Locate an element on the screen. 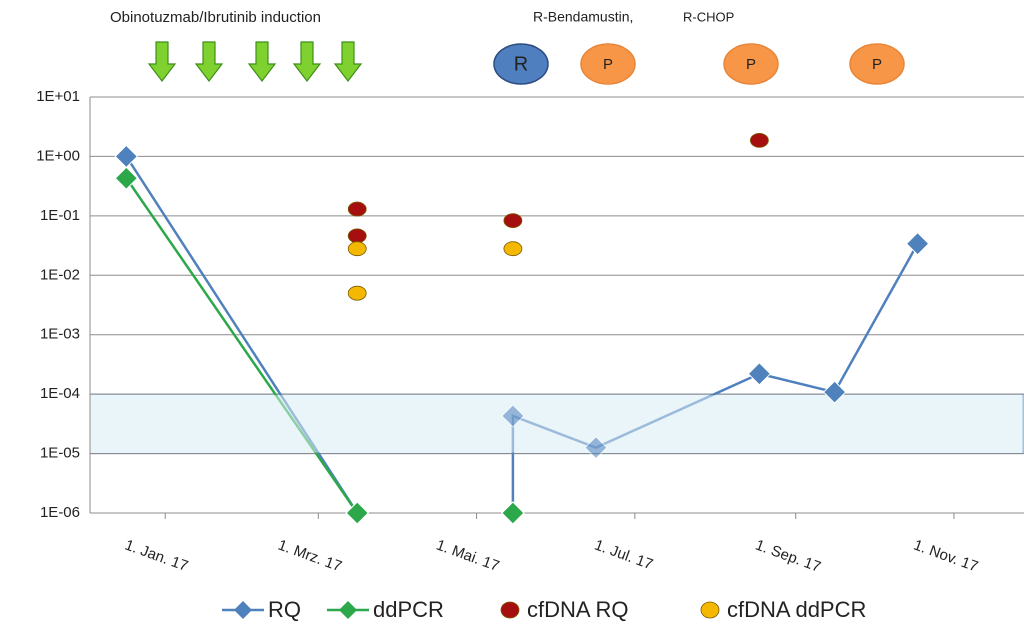 The height and width of the screenshot is (627, 1024). x-tick-label: 1. Jul. 17 is located at coordinates (623, 555).